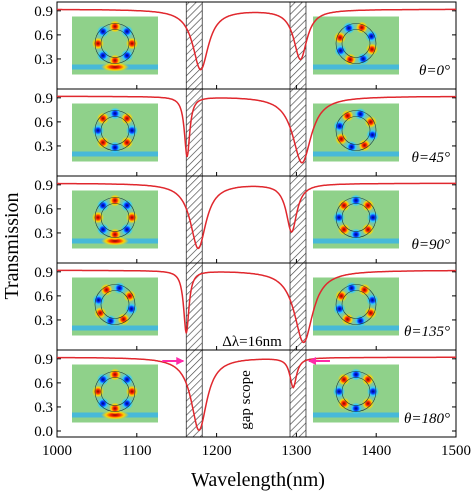 This screenshot has width=474, height=492. I want to click on gap-scope-label: gap scope, so click(246, 400).